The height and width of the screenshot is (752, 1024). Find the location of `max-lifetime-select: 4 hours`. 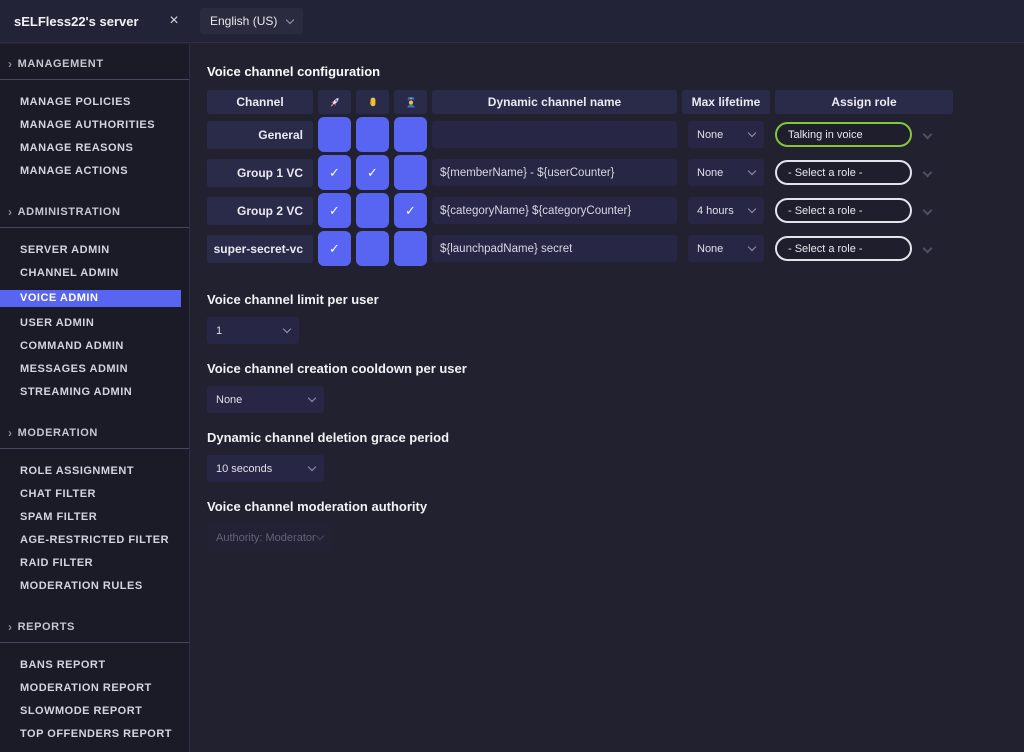

max-lifetime-select: 4 hours is located at coordinates (726, 210).